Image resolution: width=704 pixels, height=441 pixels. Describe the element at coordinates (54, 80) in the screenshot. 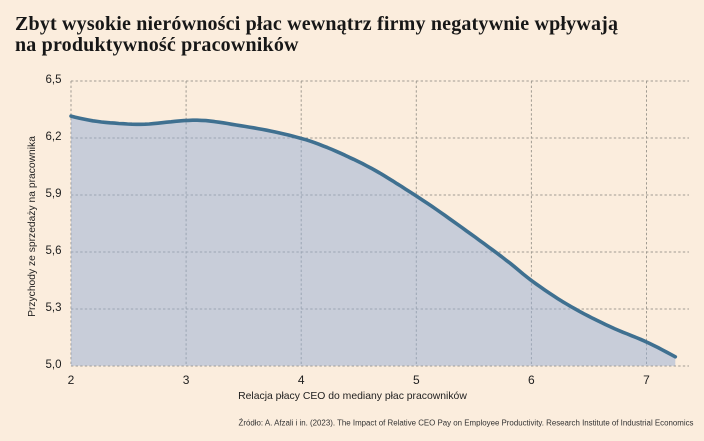

I see `svg-text: 6,5` at that location.